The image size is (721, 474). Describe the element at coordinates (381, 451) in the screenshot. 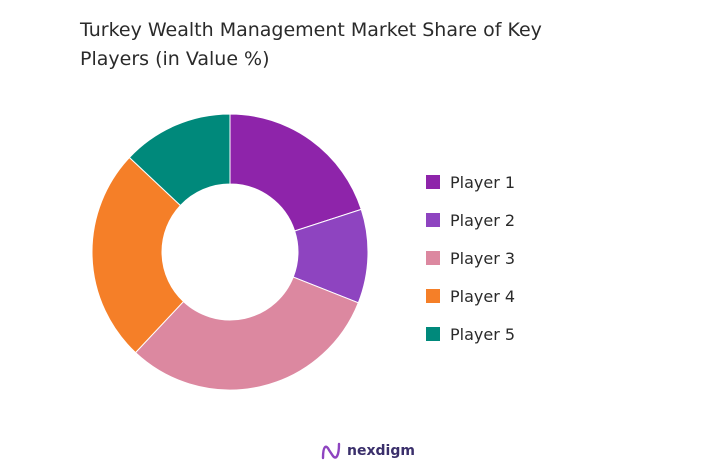

I see `brand-name: nexdigm` at that location.